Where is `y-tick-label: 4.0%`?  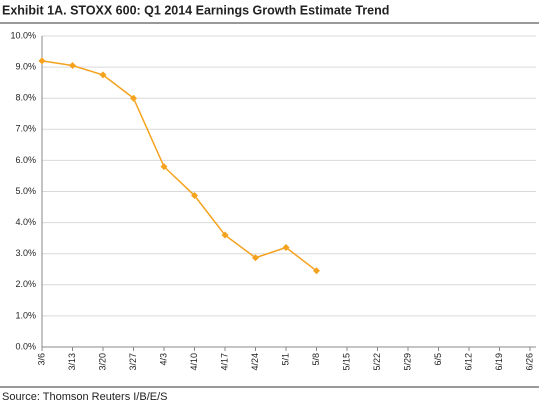 y-tick-label: 4.0% is located at coordinates (25, 222).